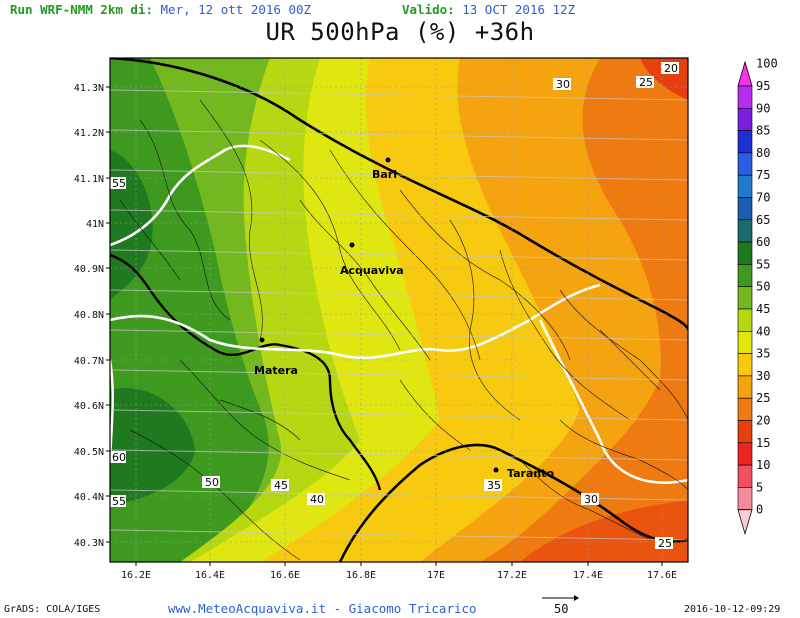 This screenshot has height=618, width=800. I want to click on run-info: Run WRF-NMM 2km di: Mer, 12 ott 2016 00Z, so click(160, 9).